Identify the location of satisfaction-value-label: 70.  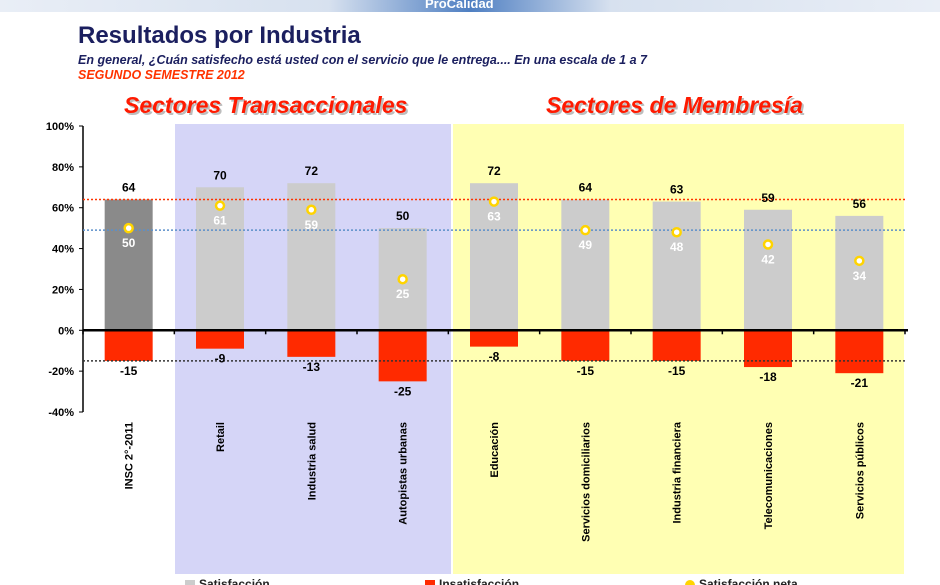
(220, 175).